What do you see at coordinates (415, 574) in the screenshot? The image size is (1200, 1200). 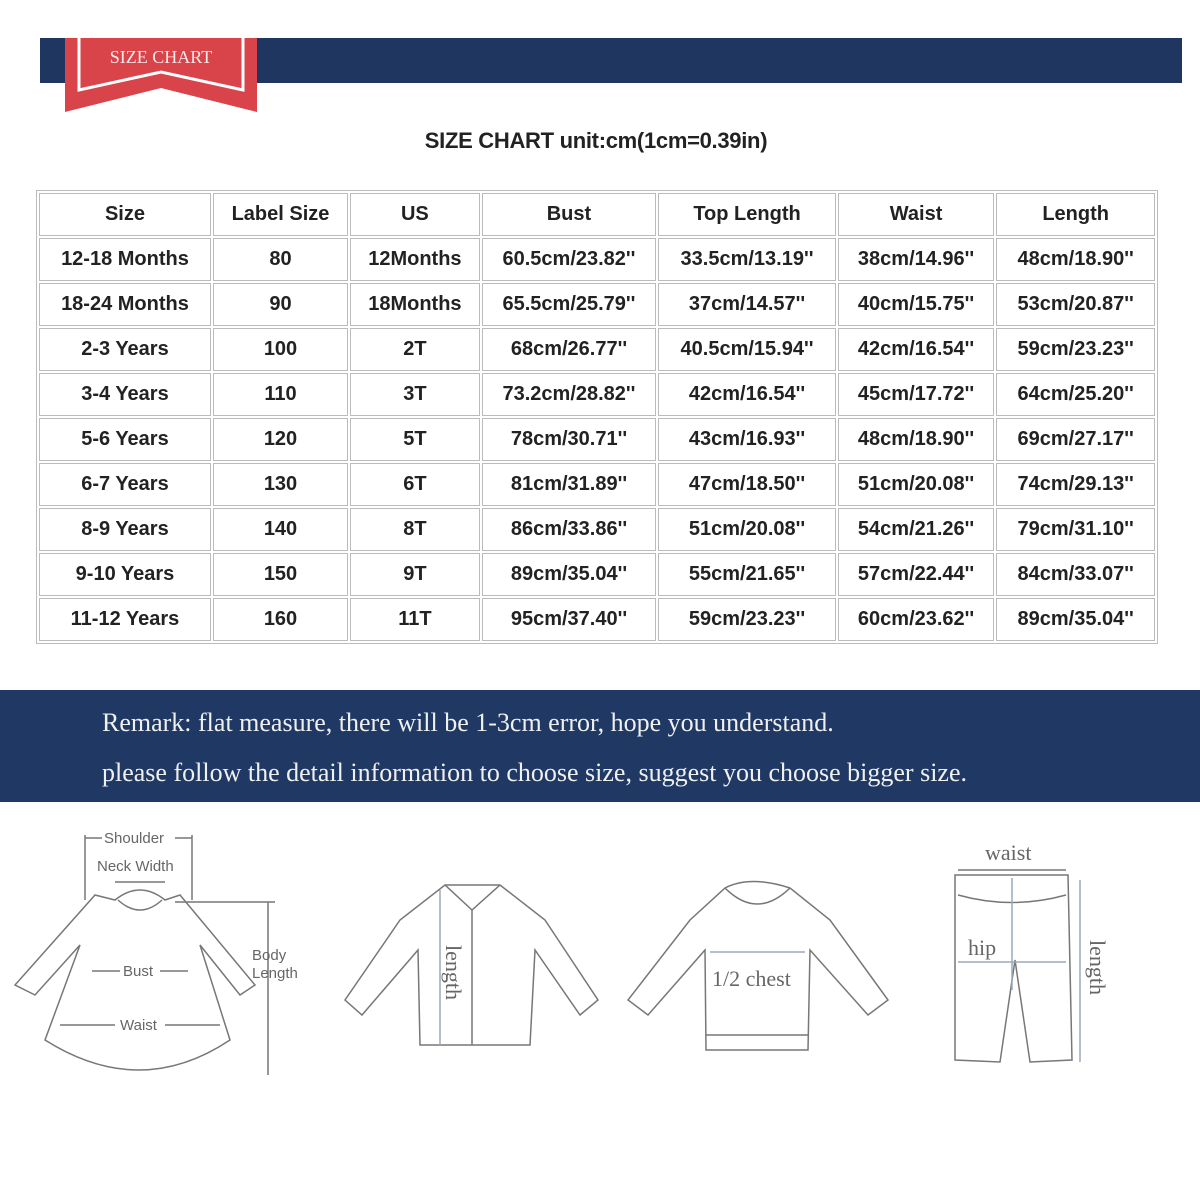 I see `table-cell: 9T` at bounding box center [415, 574].